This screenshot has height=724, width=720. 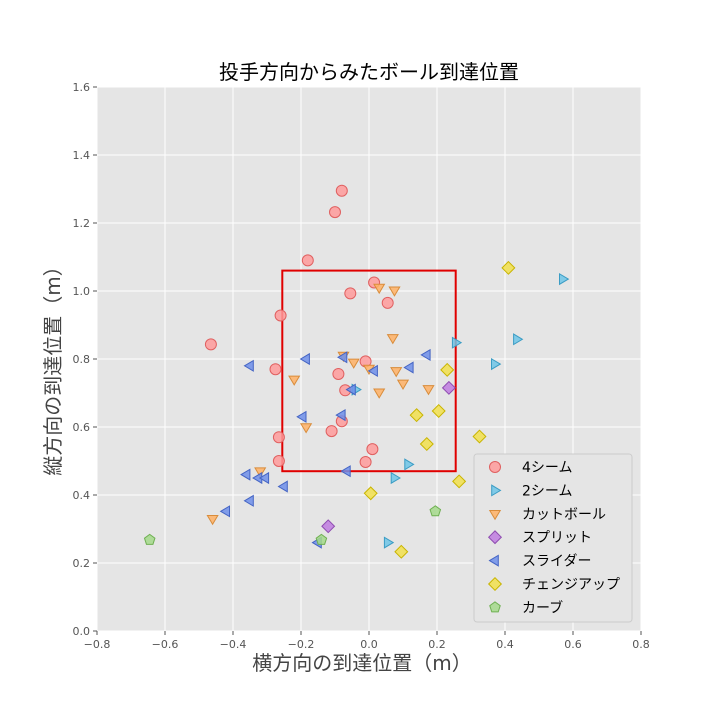 What do you see at coordinates (82, 155) in the screenshot?
I see `y-tick-label: 1.4` at bounding box center [82, 155].